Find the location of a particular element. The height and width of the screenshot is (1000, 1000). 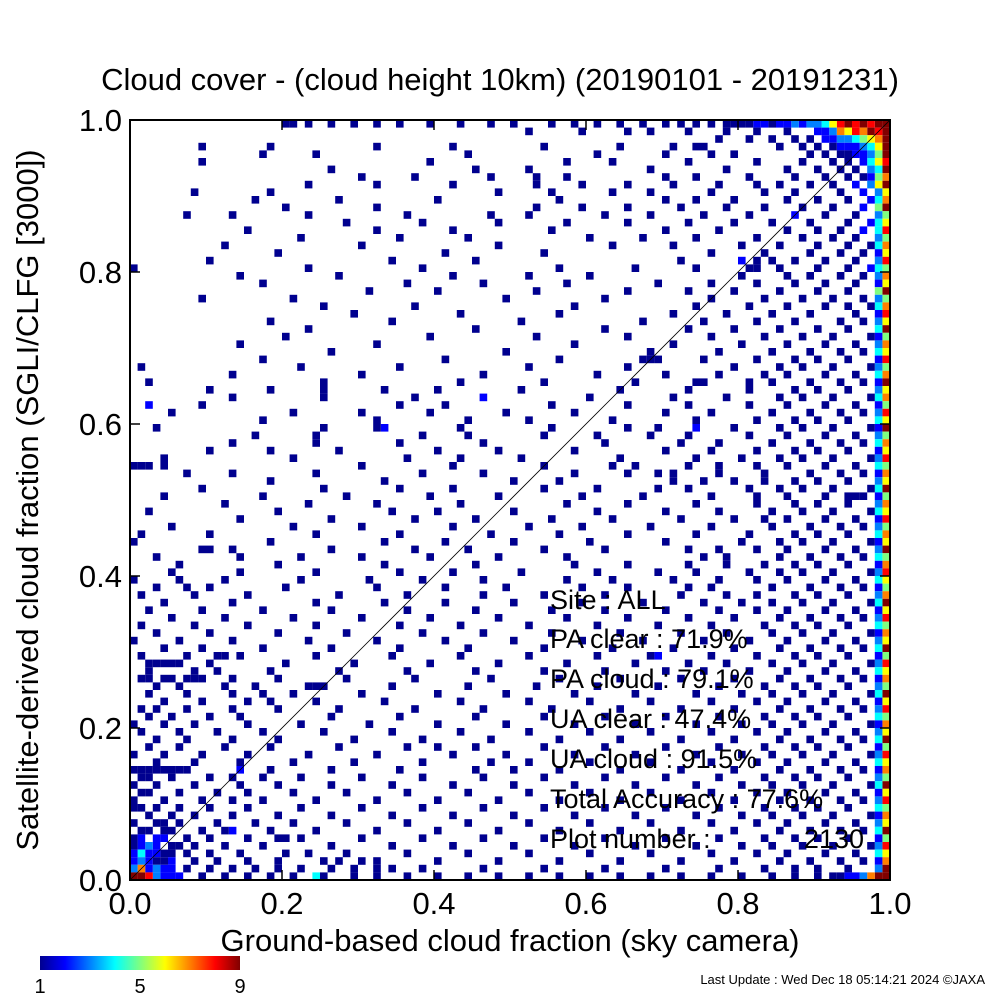

y-tick-label: 0.2 is located at coordinates (100, 728).